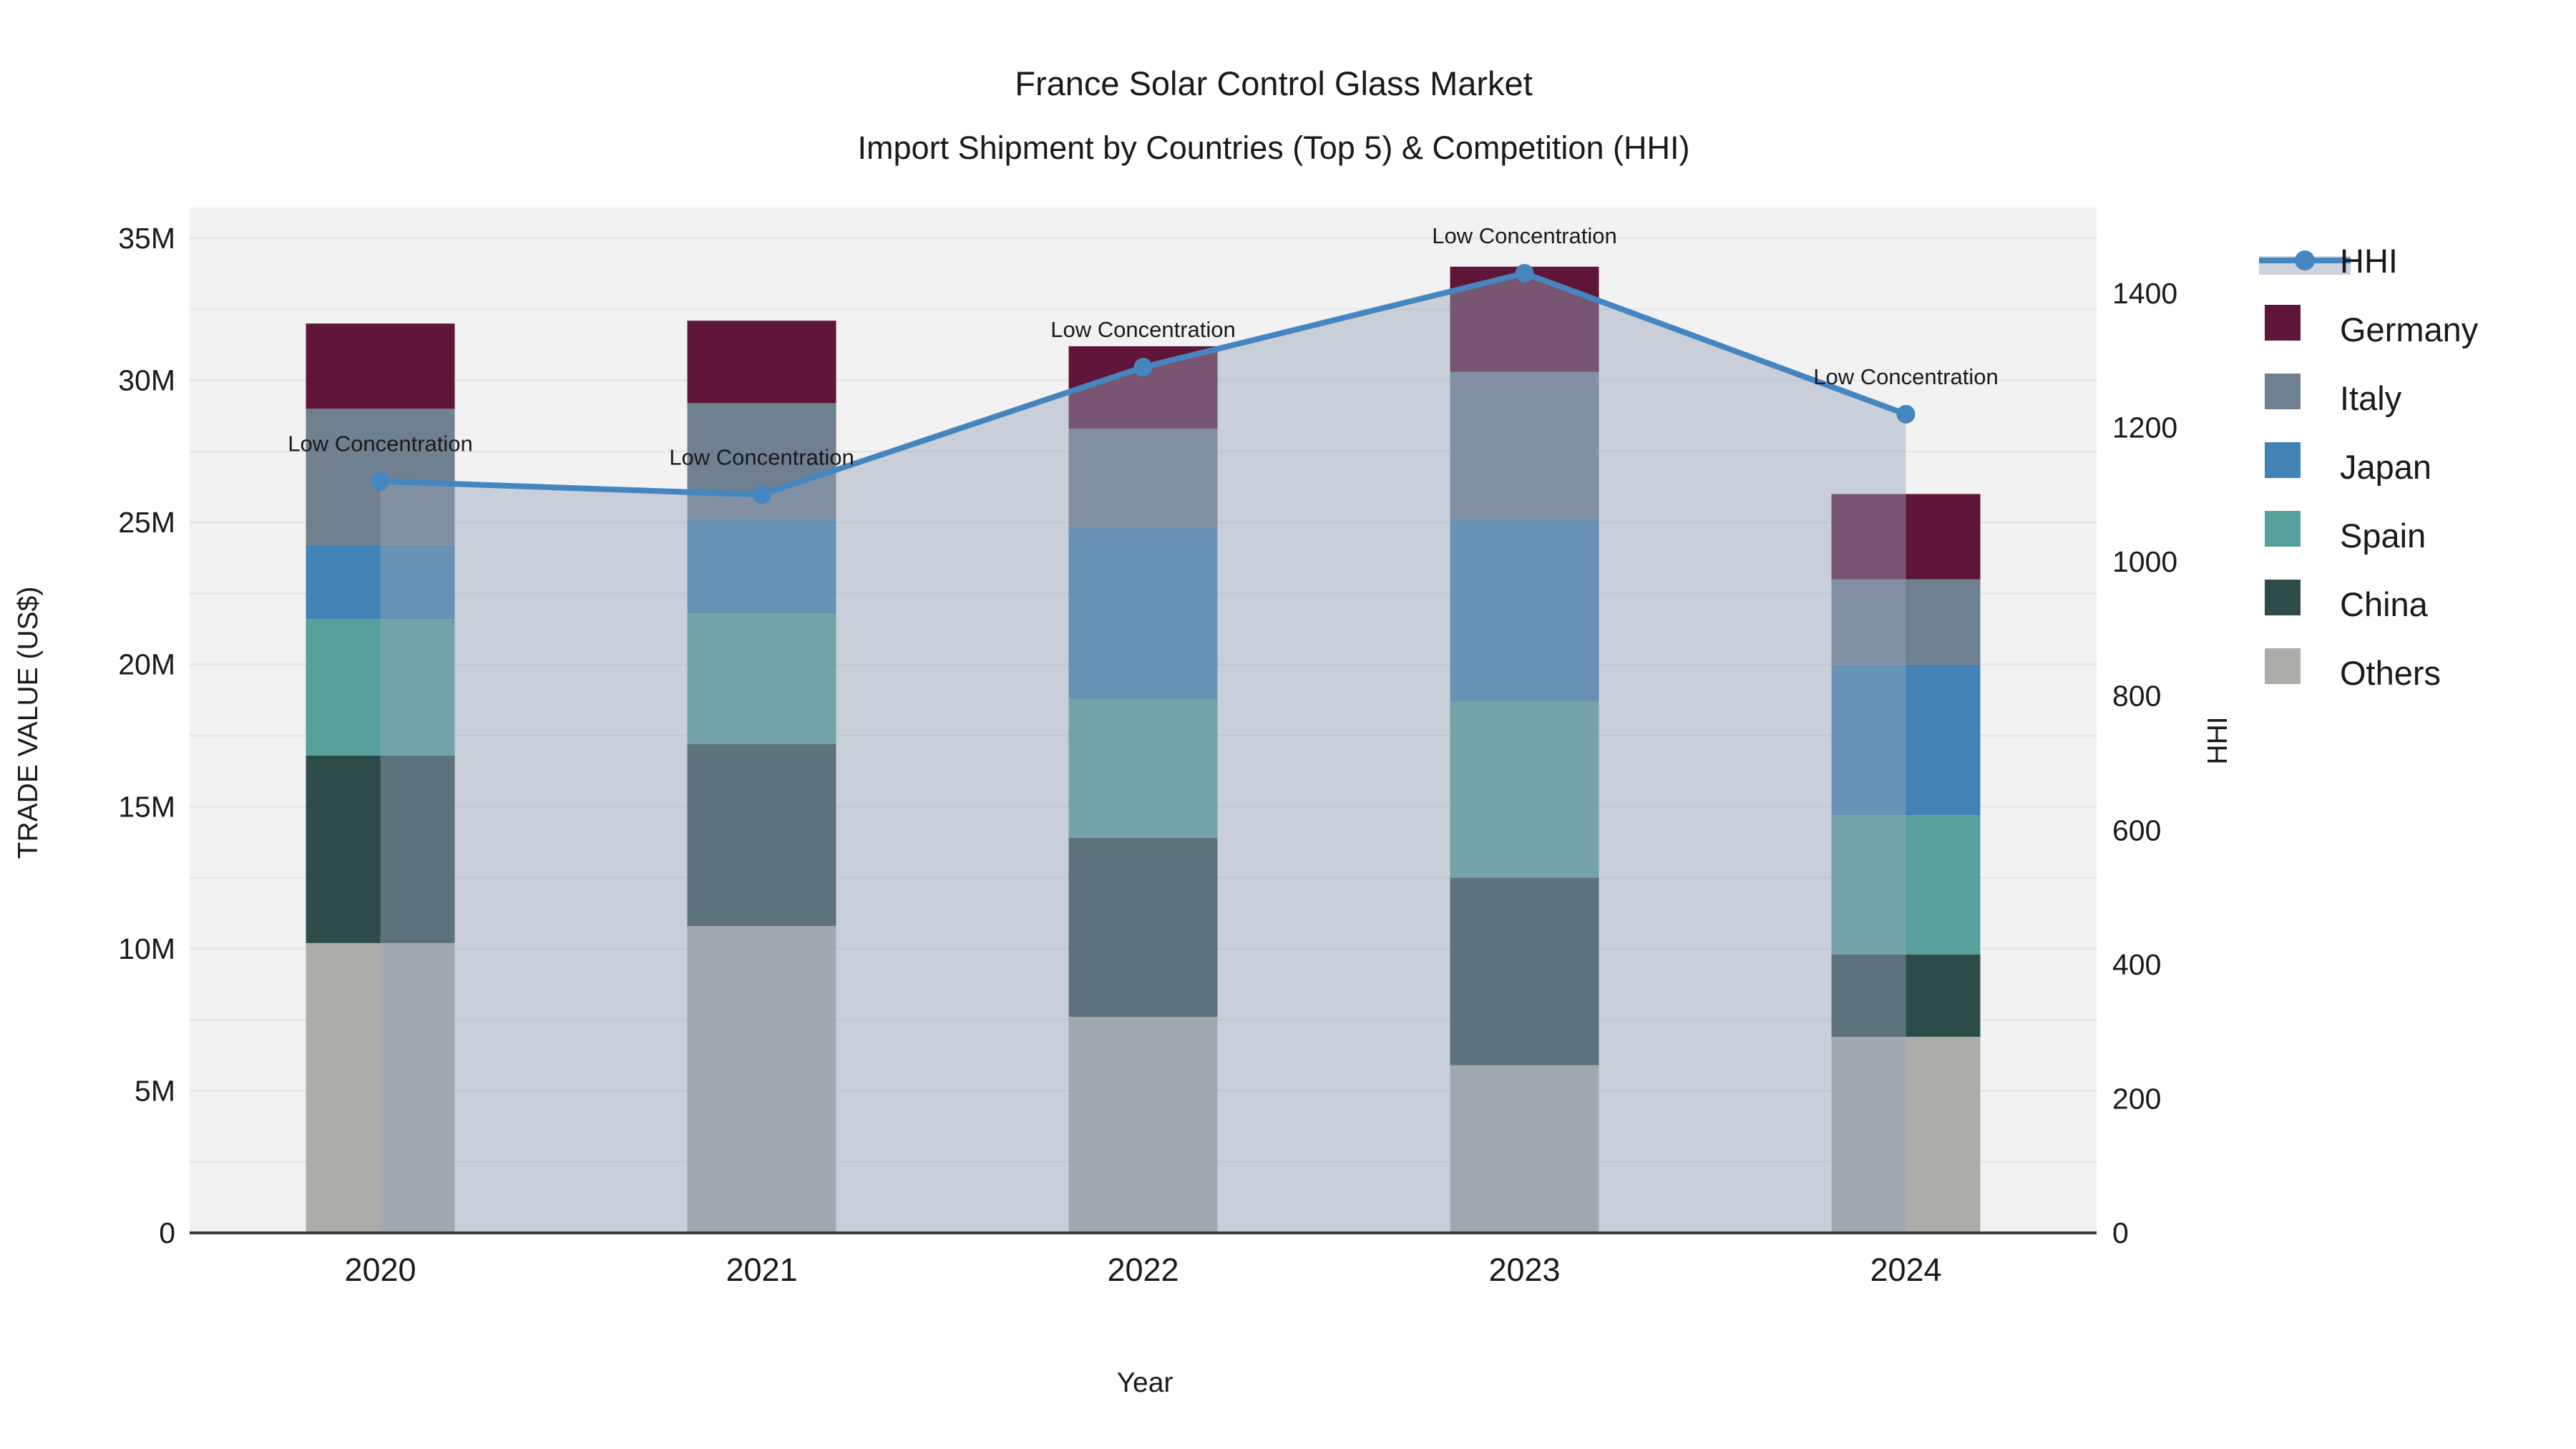 The image size is (2576, 1449). What do you see at coordinates (1524, 1149) in the screenshot?
I see `bar-segment-2023-others` at bounding box center [1524, 1149].